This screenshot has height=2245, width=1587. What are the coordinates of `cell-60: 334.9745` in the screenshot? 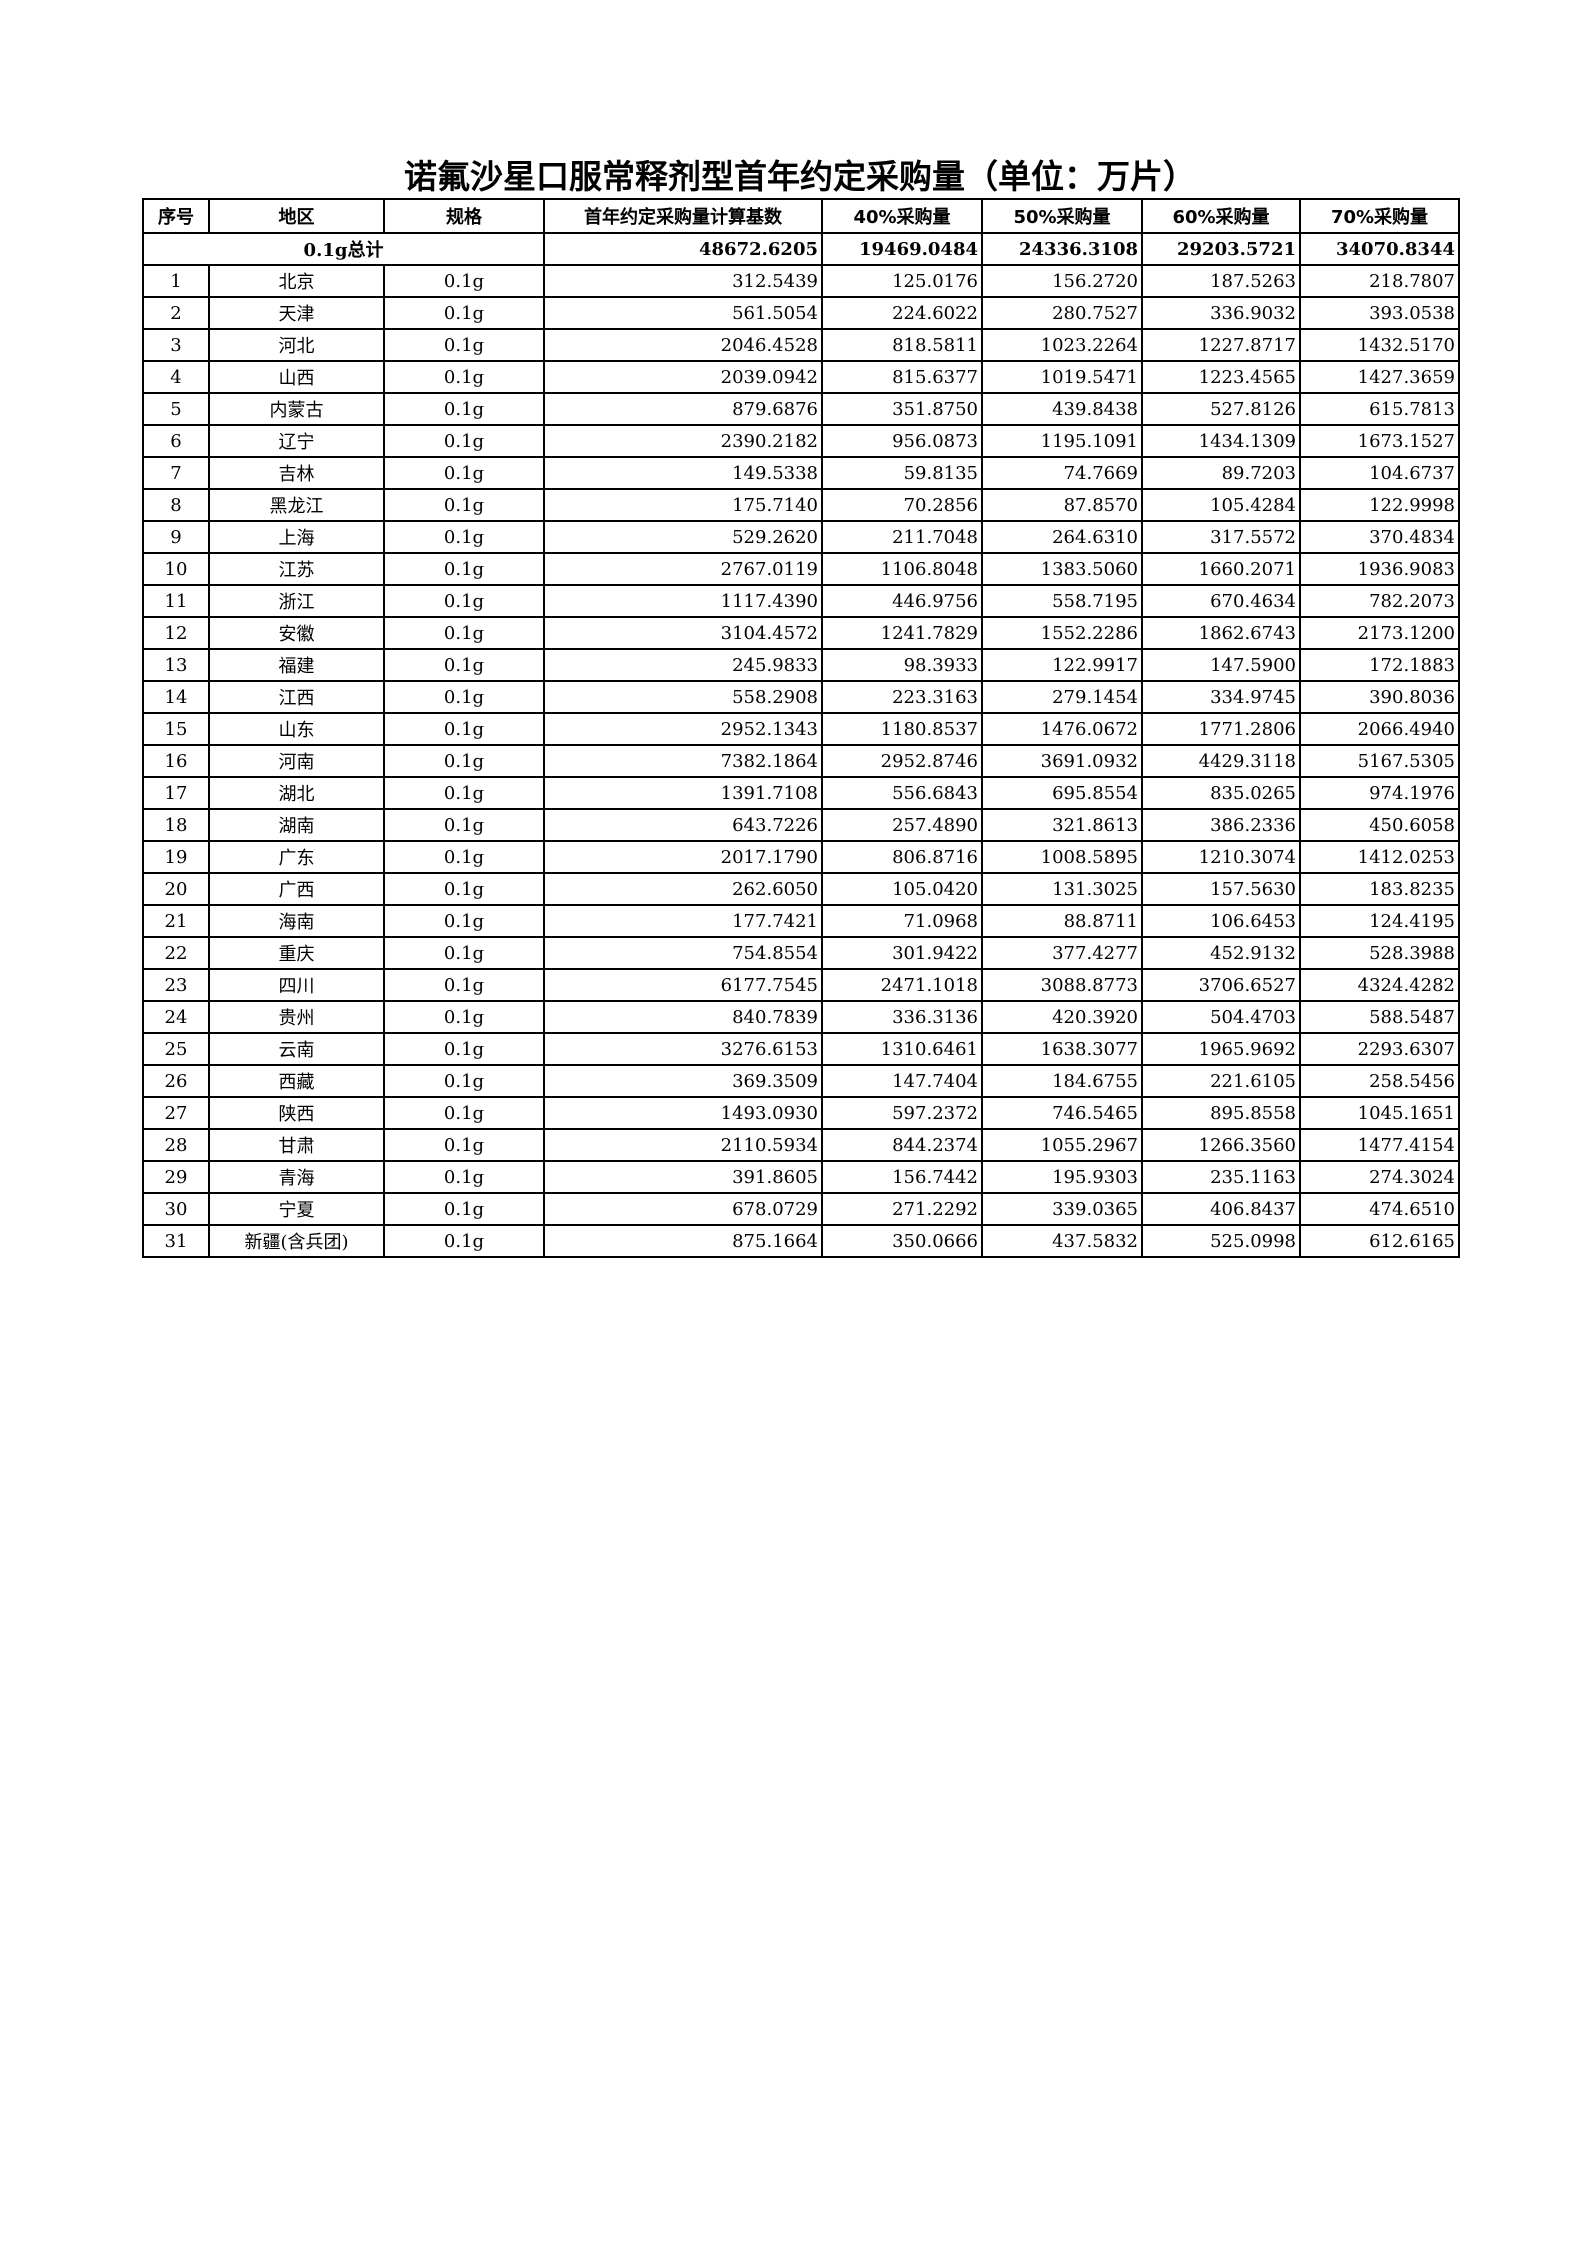 It's located at (1221, 697).